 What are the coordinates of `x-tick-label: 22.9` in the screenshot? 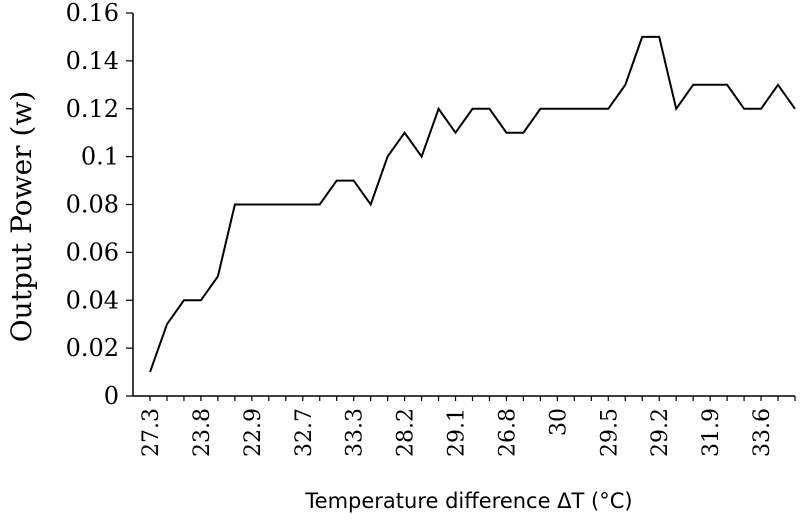 It's located at (253, 432).